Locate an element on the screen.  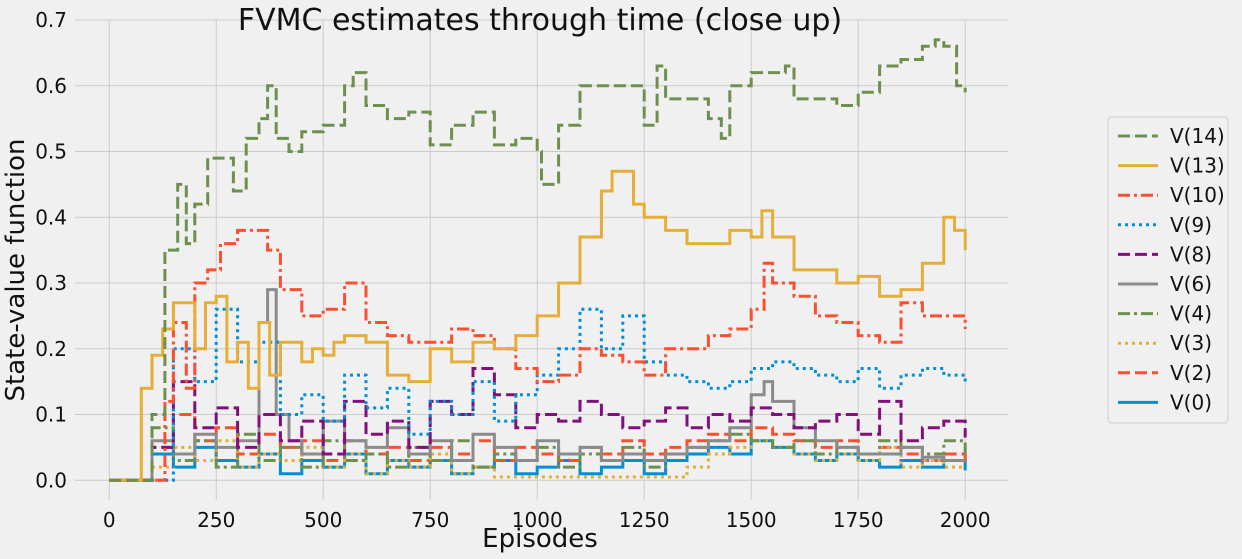
y-tick-label: 0.1 is located at coordinates (51, 415).